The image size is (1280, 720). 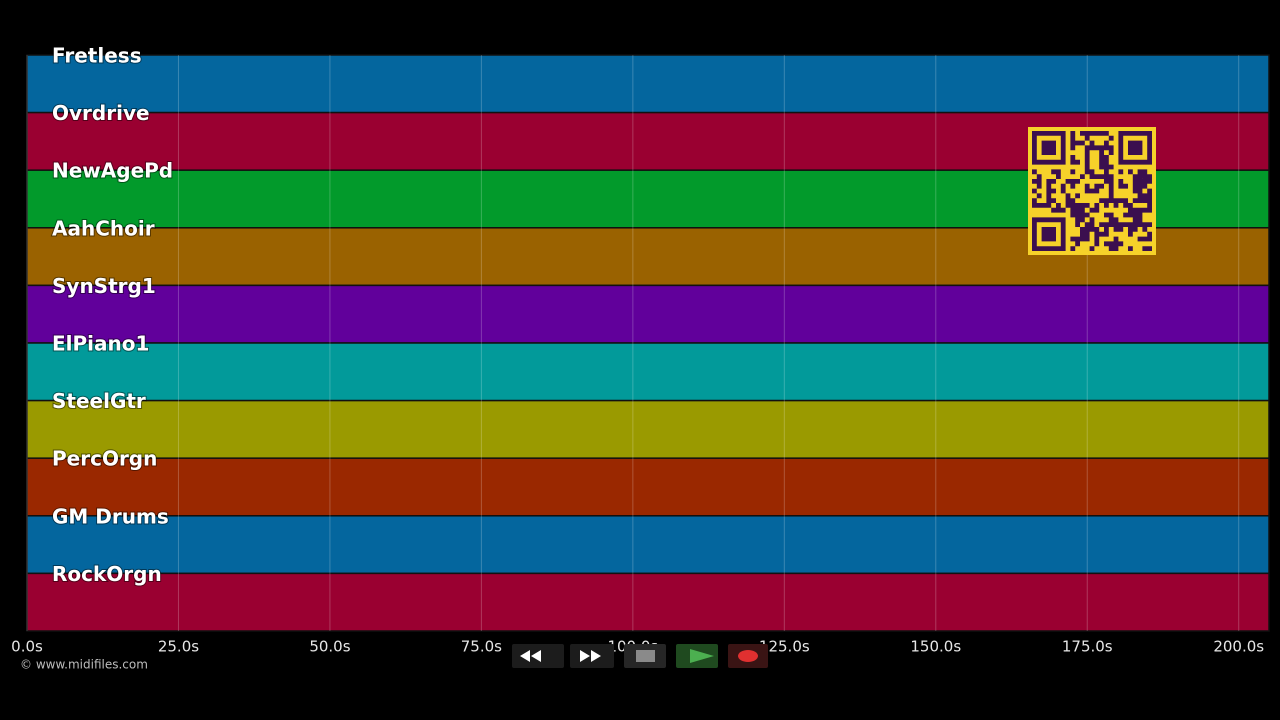 I want to click on track-label: ElPiano1, so click(x=100, y=344).